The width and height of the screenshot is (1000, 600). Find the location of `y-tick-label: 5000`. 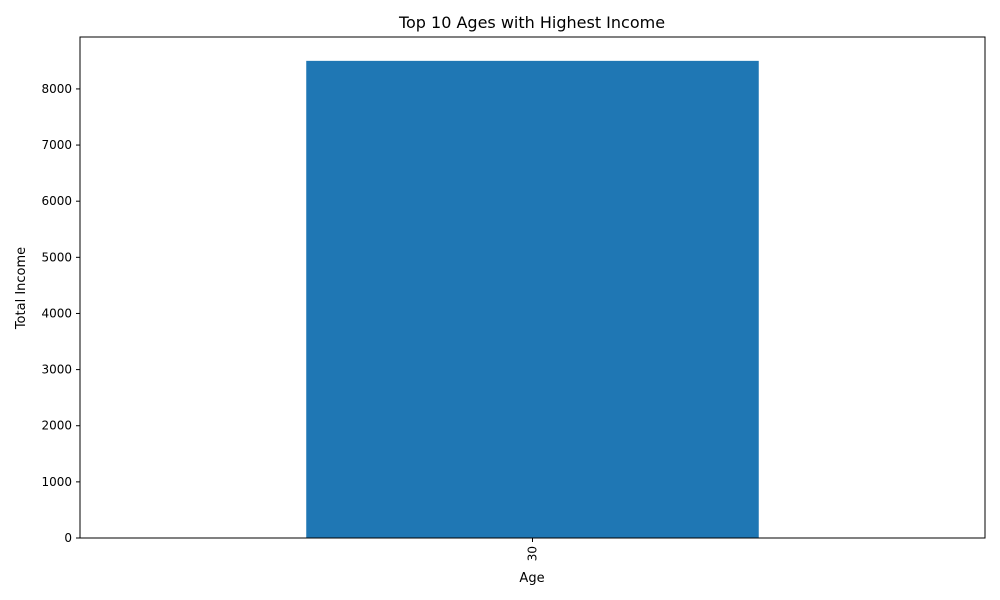

y-tick-label: 5000 is located at coordinates (56, 257).